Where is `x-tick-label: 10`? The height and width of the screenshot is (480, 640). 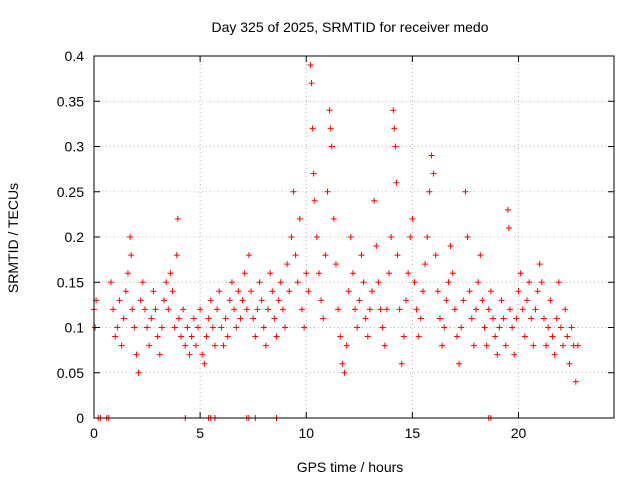
x-tick-label: 10 is located at coordinates (306, 433).